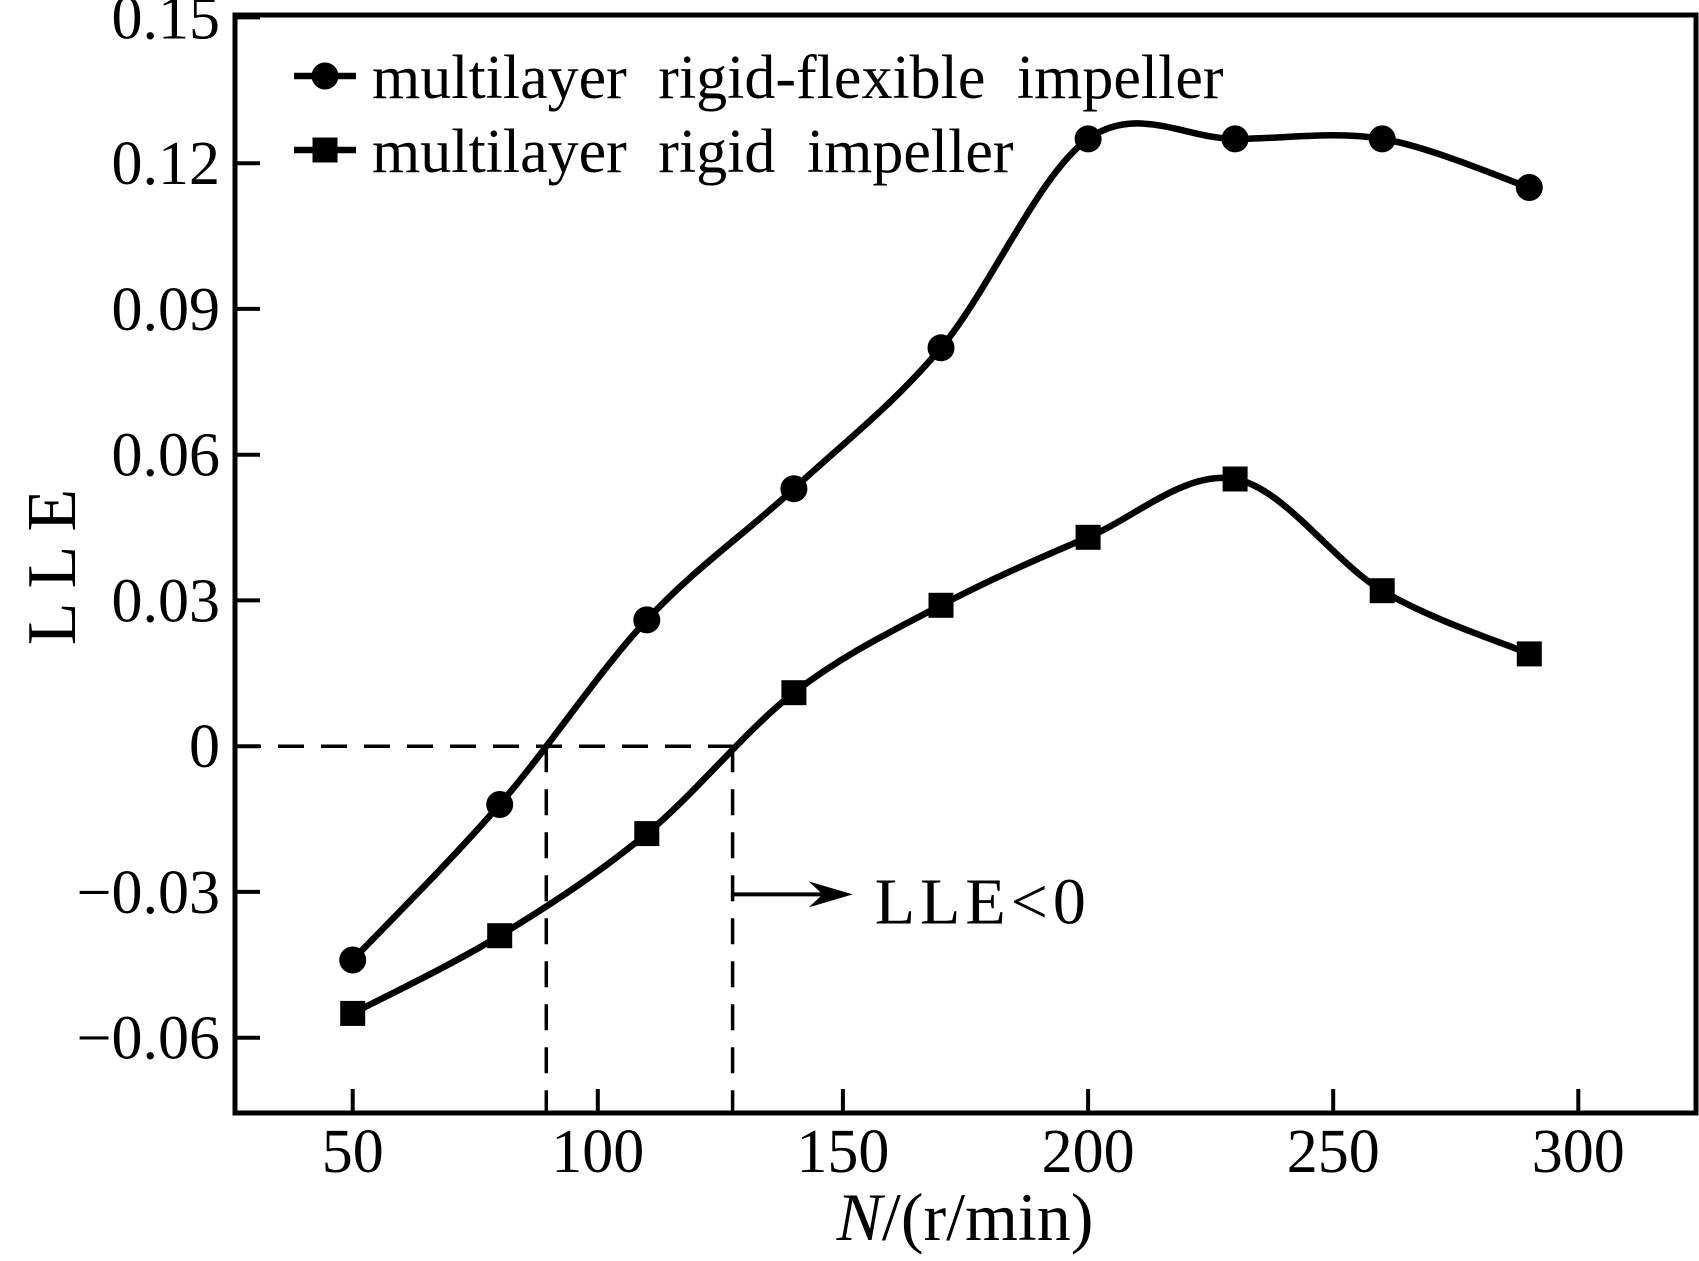 The width and height of the screenshot is (1699, 1261). What do you see at coordinates (168, 536) in the screenshot?
I see `y-axis: 0.15 0.12 0.09 0.06 0.03 0 −0.03 −0.06` at bounding box center [168, 536].